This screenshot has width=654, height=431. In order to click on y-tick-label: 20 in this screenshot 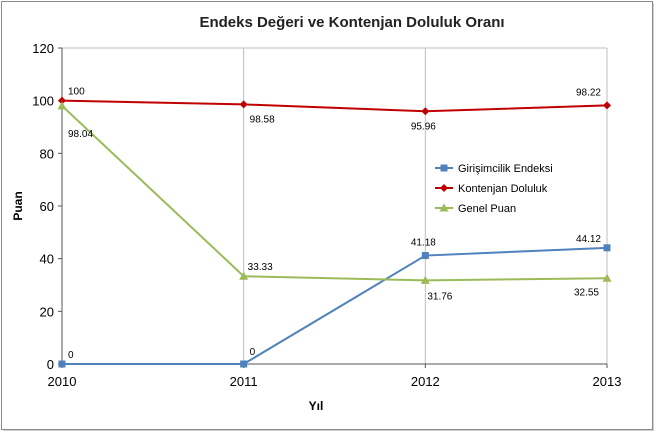, I will do `click(47, 311)`.